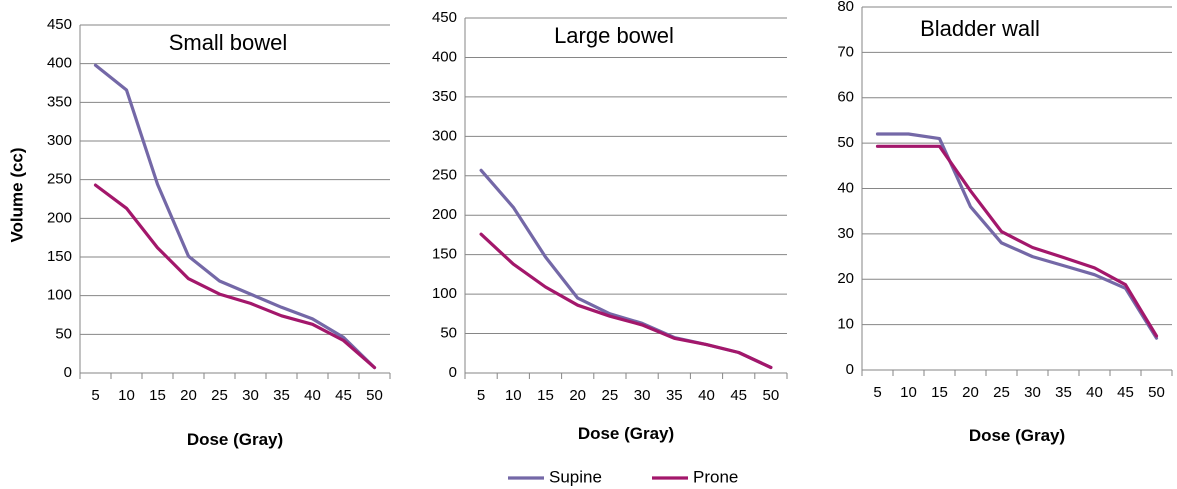 The image size is (1177, 489). I want to click on panel-title: Large bowel, so click(614, 35).